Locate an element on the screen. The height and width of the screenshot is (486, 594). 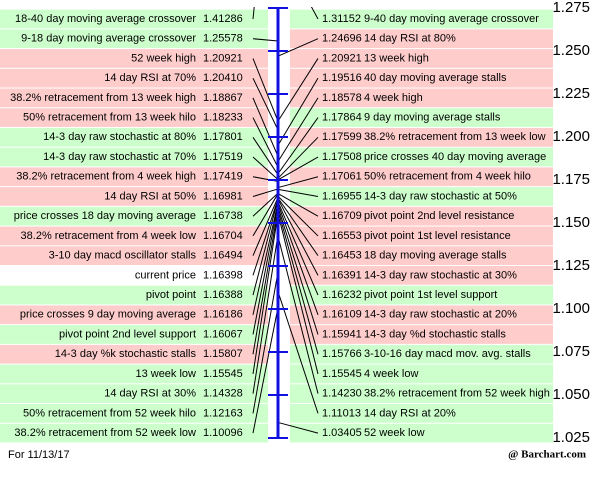
level-label: 38.2% retracement from 52 week high is located at coordinates (457, 394).